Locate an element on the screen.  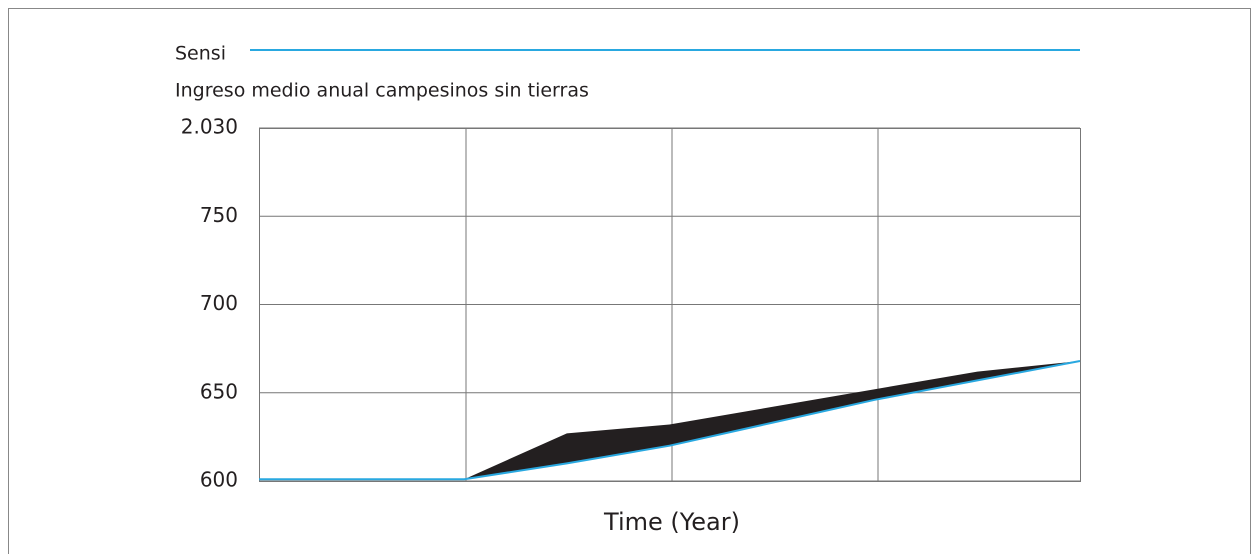
y-tick-label: 600 is located at coordinates (219, 480).